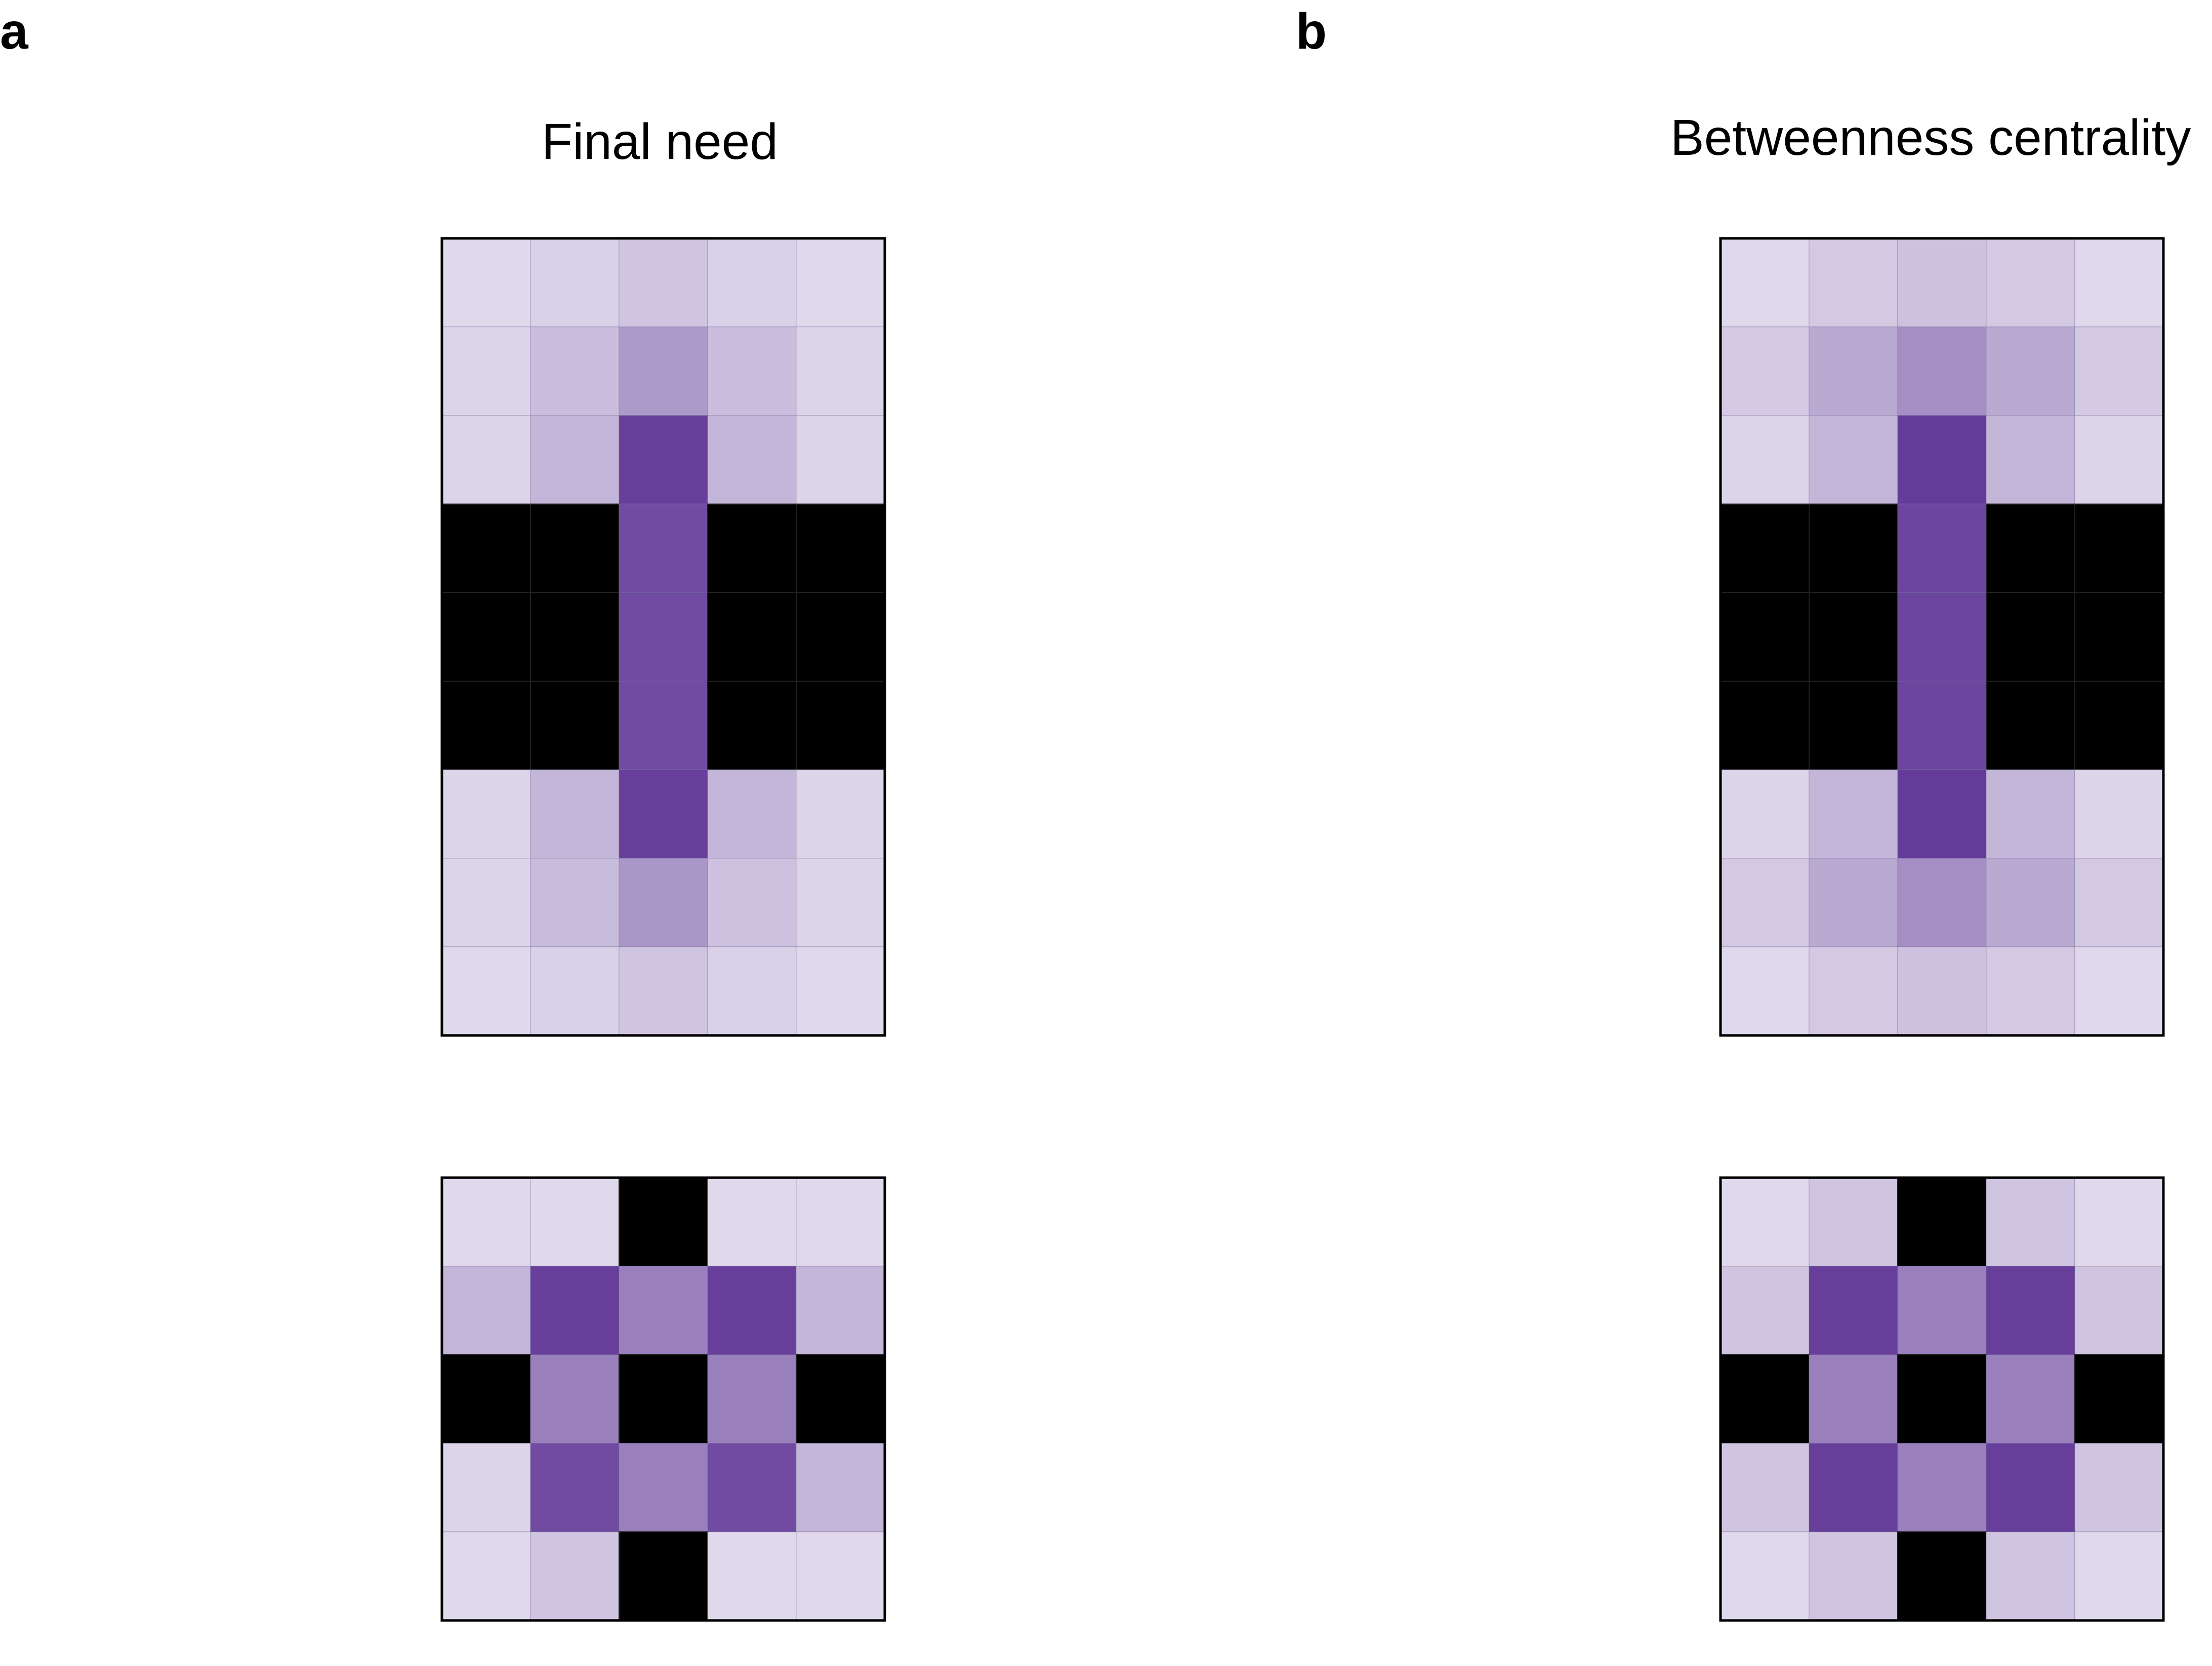 This screenshot has height=1666, width=2212. I want to click on panel-title-betweenness-centrality: Betweenness centrality, so click(1930, 137).